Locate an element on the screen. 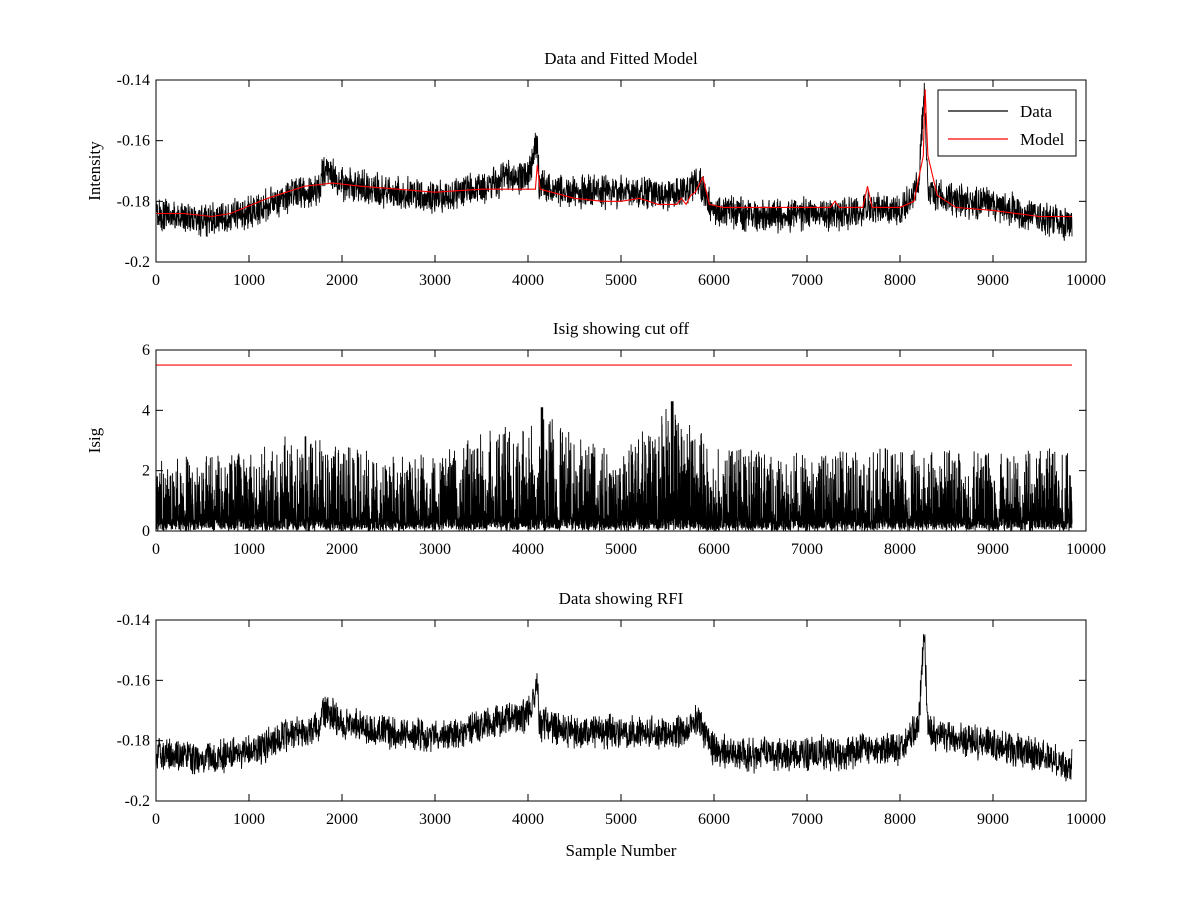 The width and height of the screenshot is (1200, 900). legend-box is located at coordinates (1007, 123).